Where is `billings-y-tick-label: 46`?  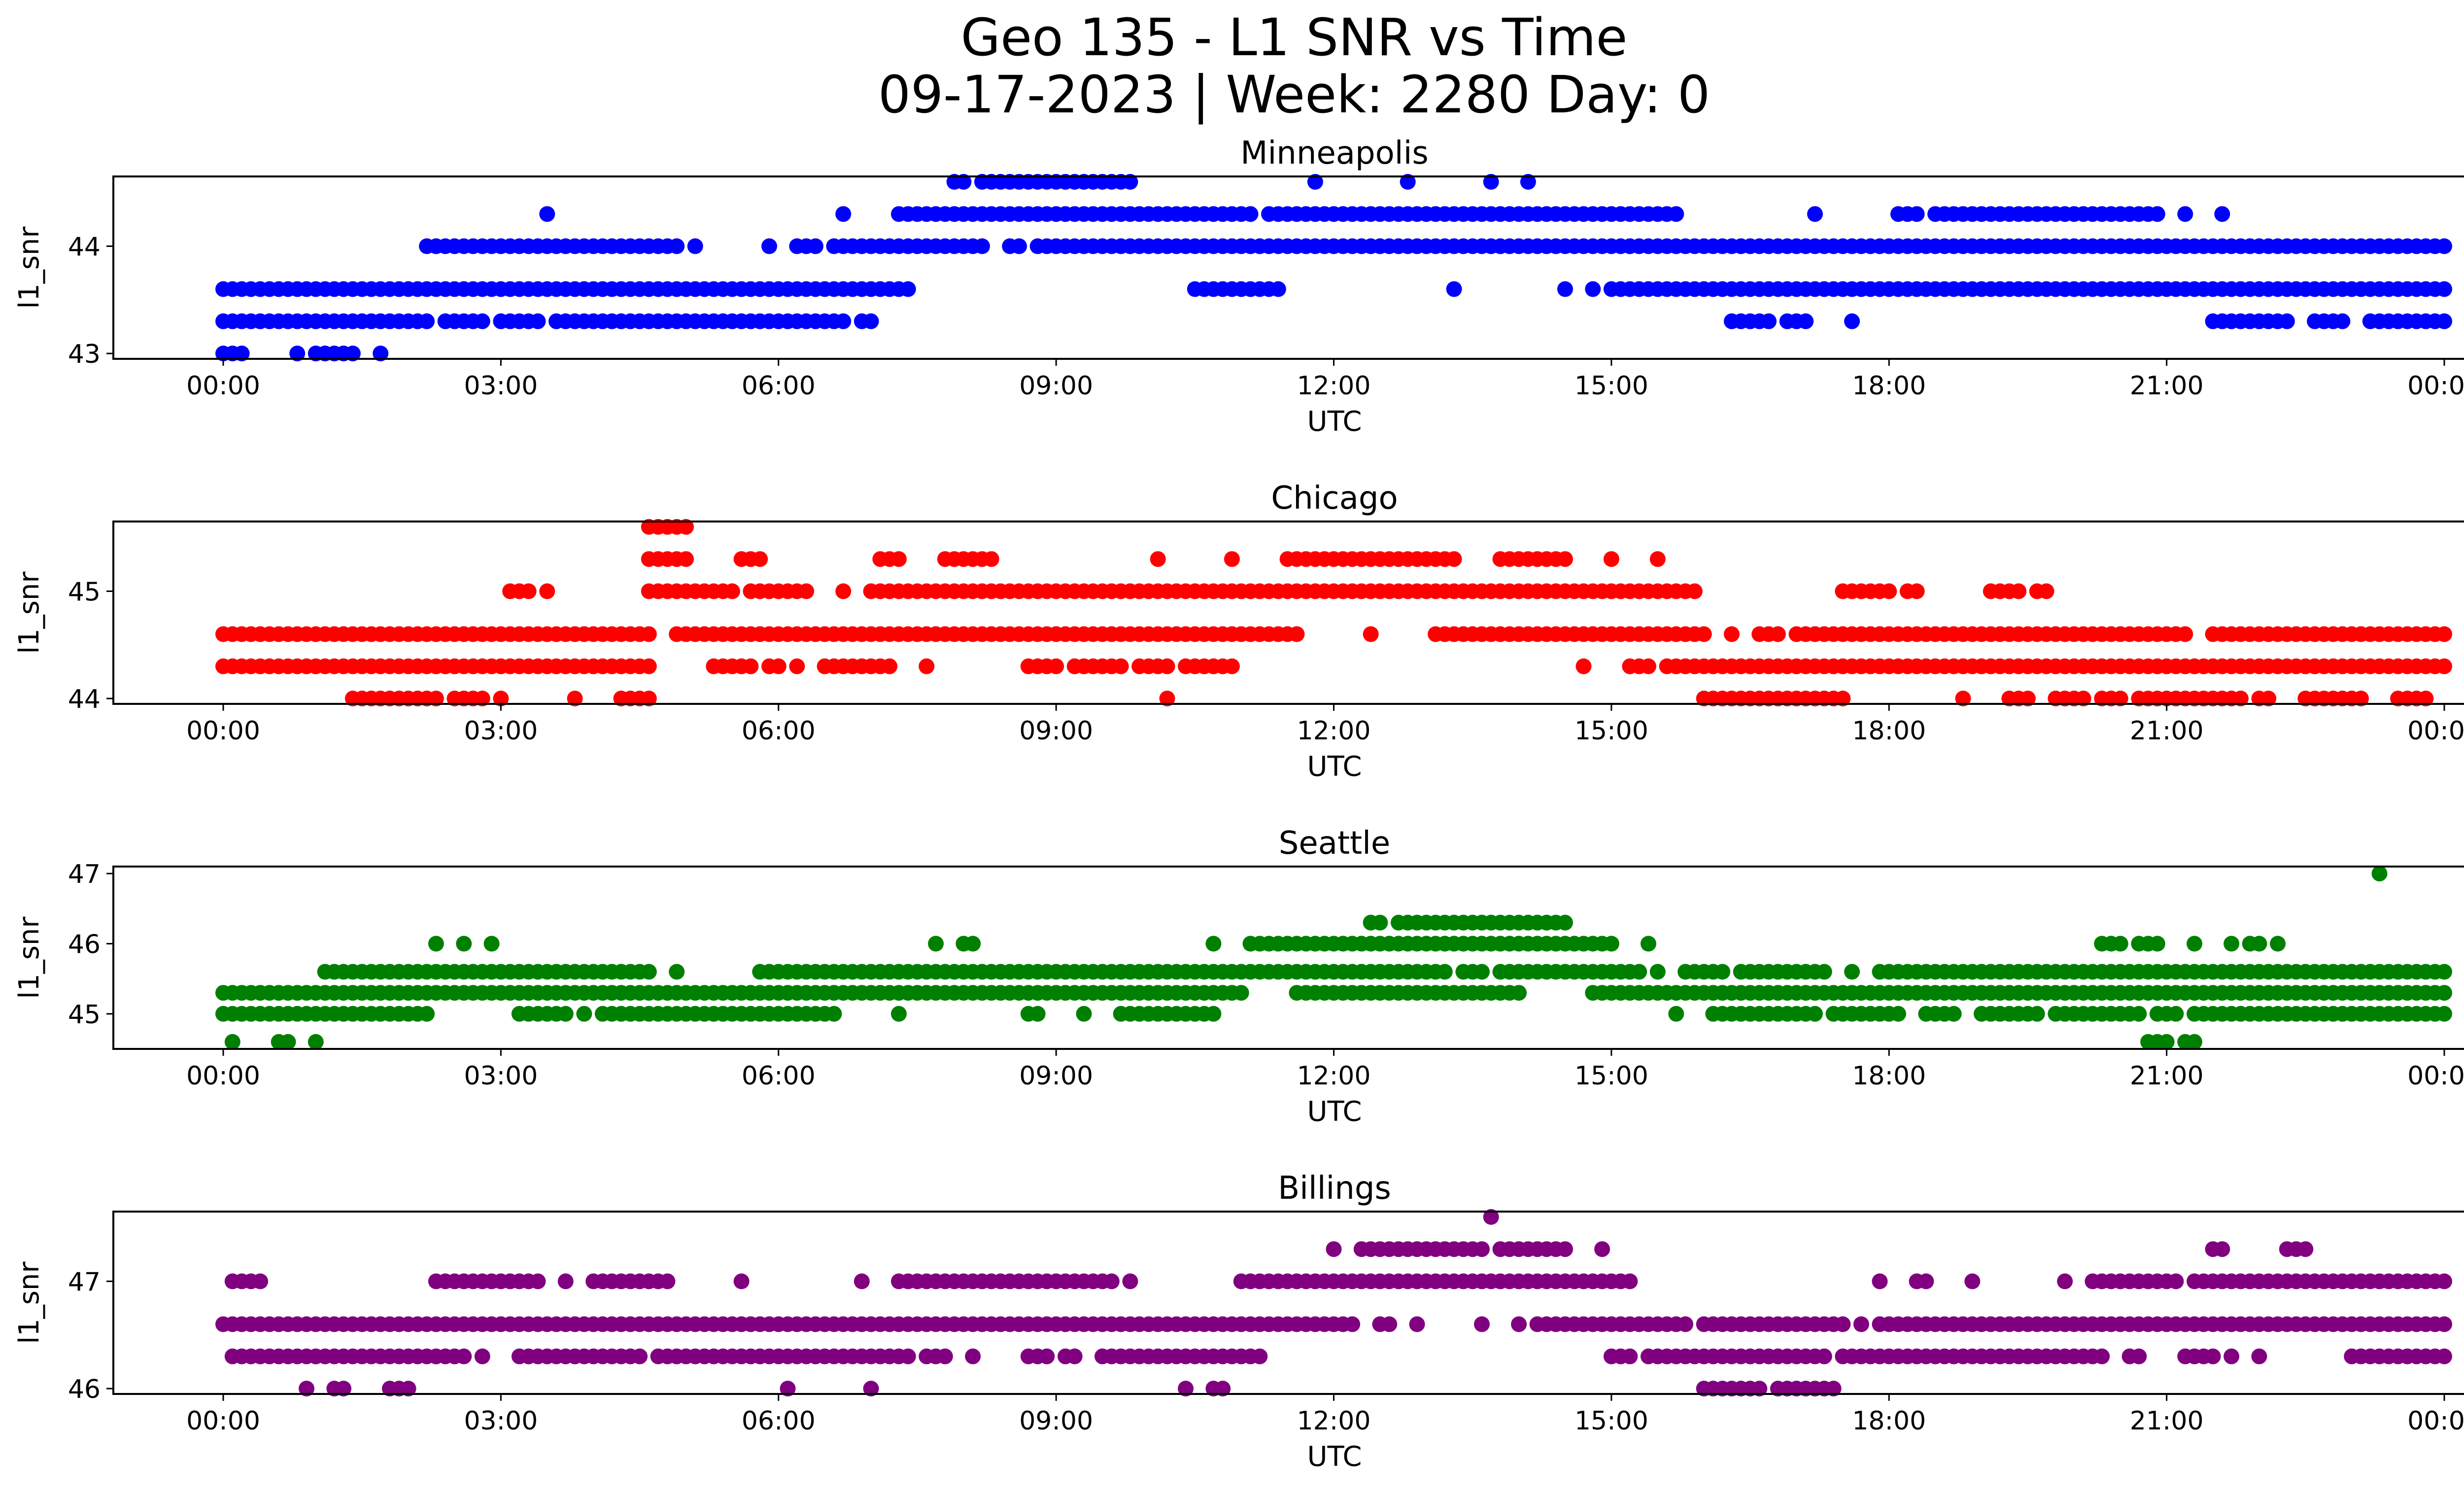 billings-y-tick-label: 46 is located at coordinates (84, 1389).